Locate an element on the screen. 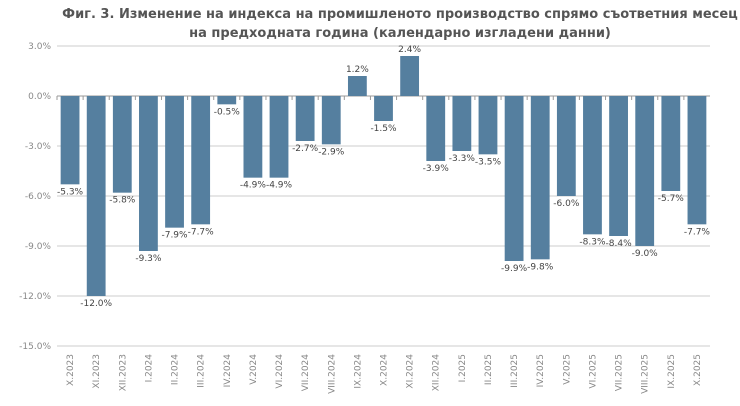 This screenshot has width=740, height=406. x-tick-label: IV.2024 is located at coordinates (228, 371).